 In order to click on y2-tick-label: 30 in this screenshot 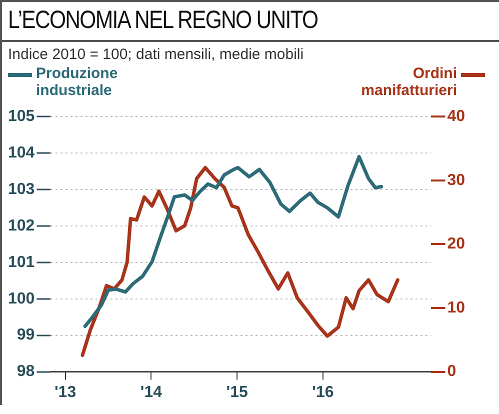, I will do `click(456, 180)`.